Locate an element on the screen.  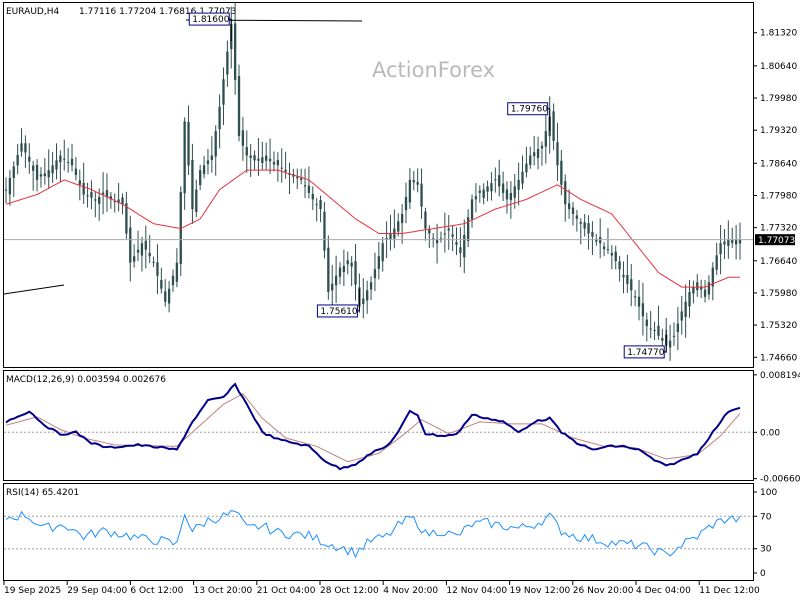
price-tick-label: 1.75980 is located at coordinates (778, 294).